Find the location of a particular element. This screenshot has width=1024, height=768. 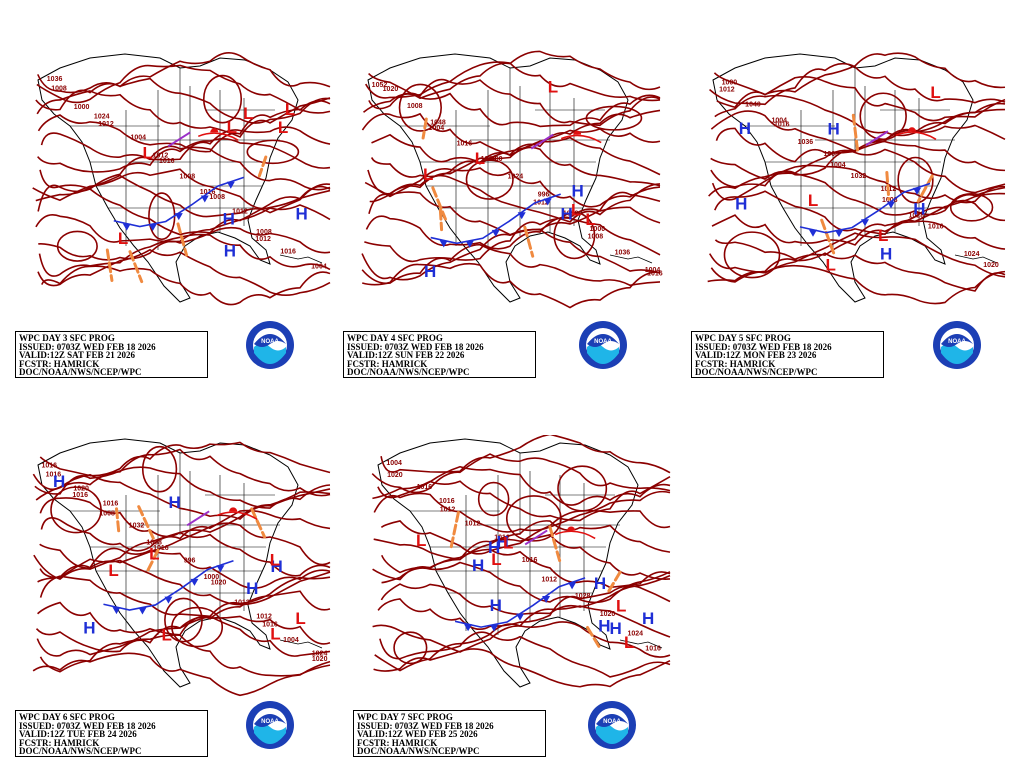

label-title: WPC DAY 5 SFC PROG is located at coordinates (743, 338).